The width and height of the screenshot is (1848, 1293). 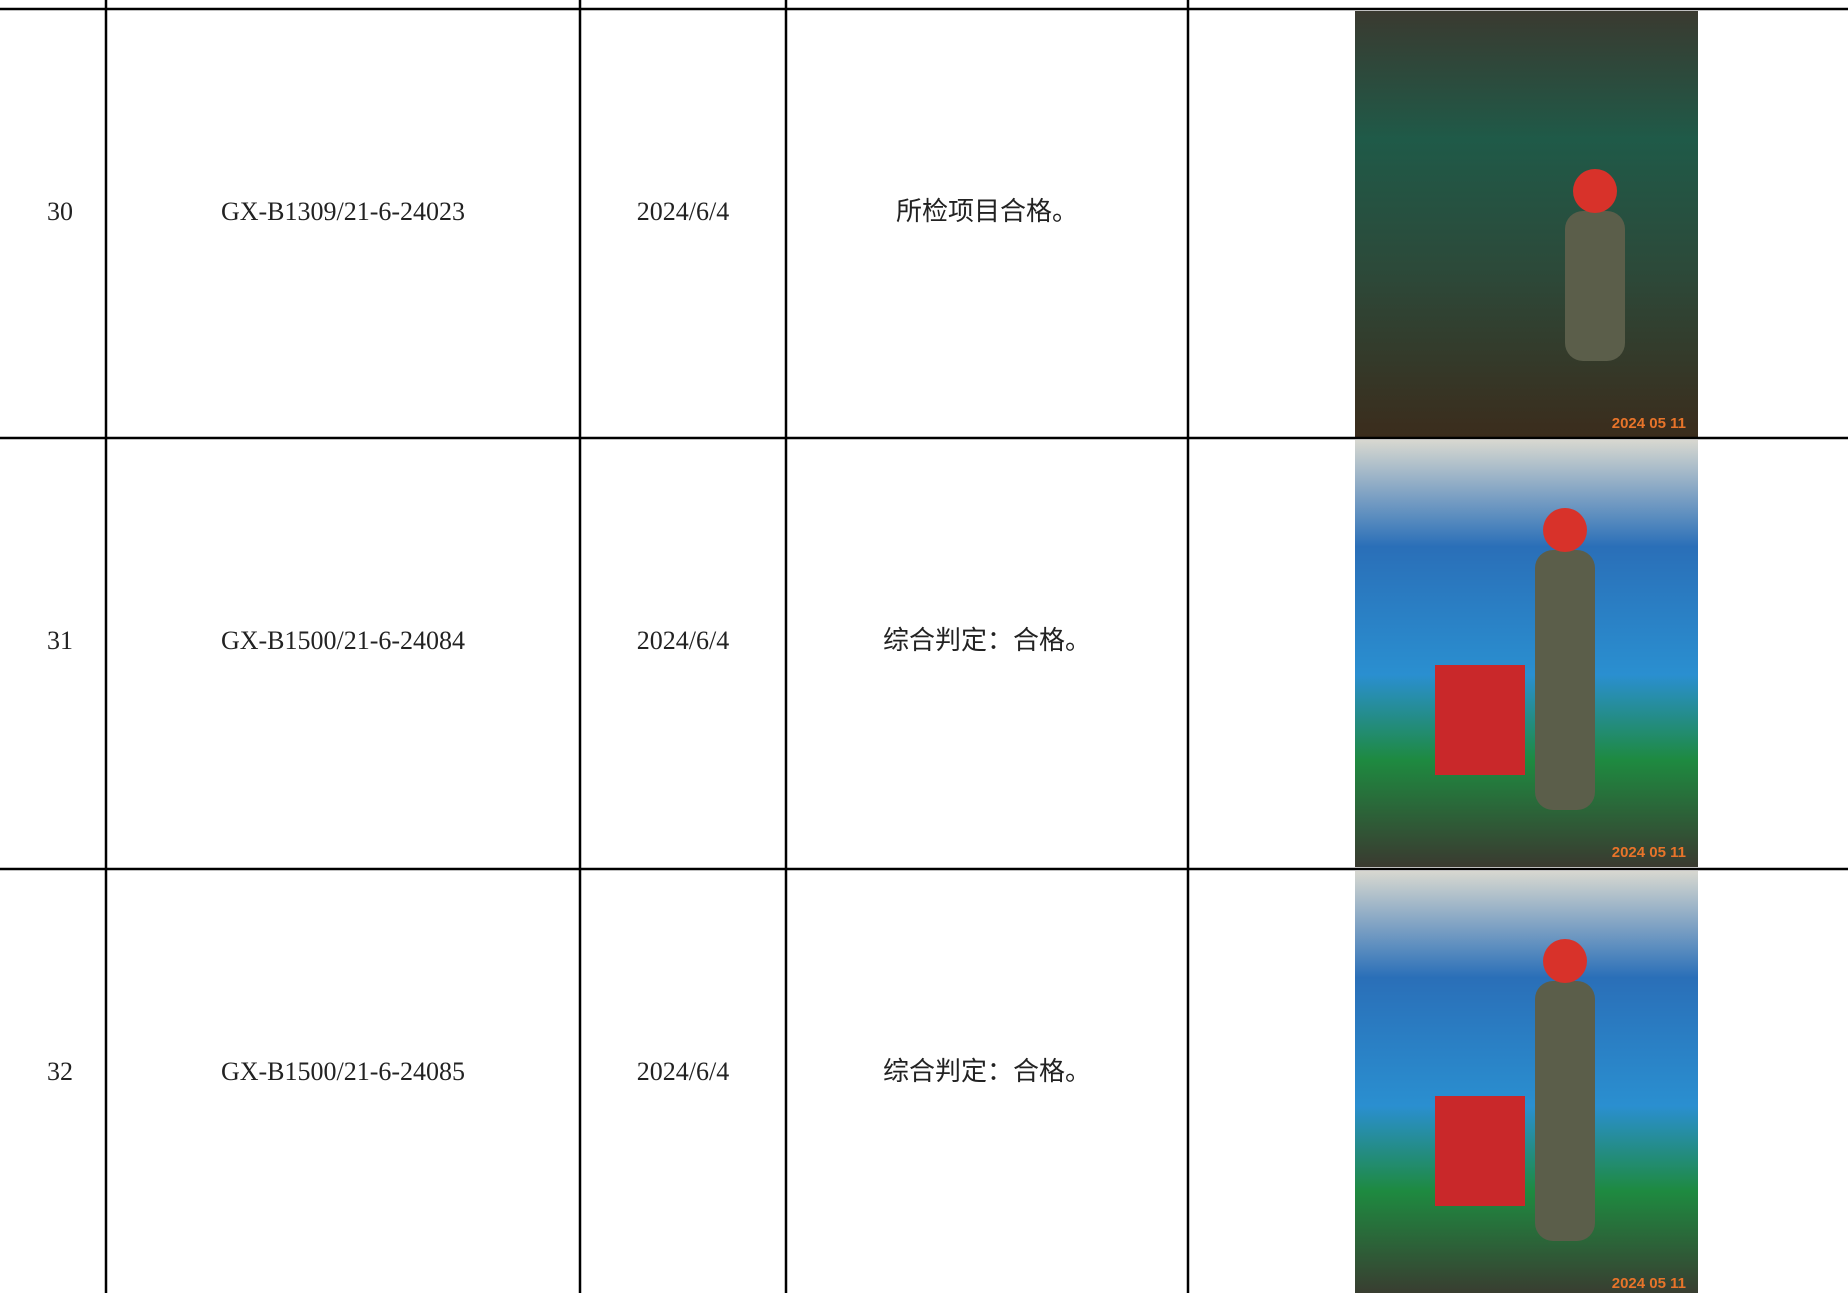 I want to click on cell-text: 所检项目合格。, so click(x=987, y=211).